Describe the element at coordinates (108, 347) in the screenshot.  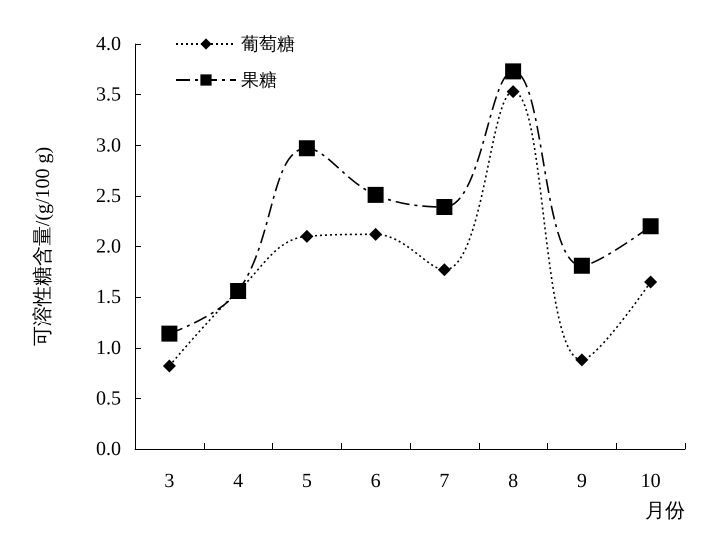
I see `y-tick-label: 1.0` at that location.